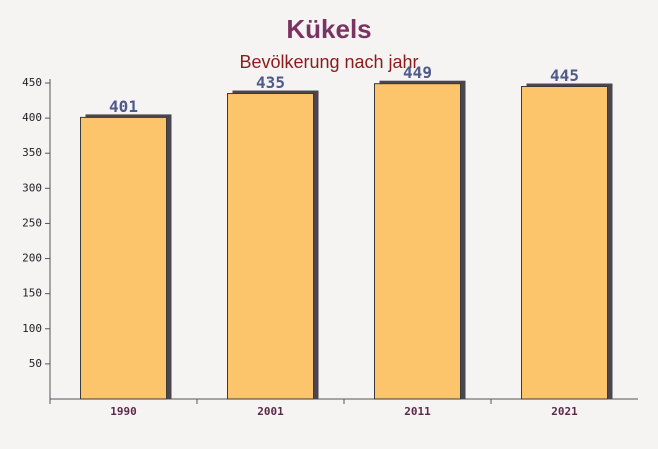 This screenshot has width=658, height=449. What do you see at coordinates (417, 411) in the screenshot?
I see `x-tick-label: 2011` at bounding box center [417, 411].